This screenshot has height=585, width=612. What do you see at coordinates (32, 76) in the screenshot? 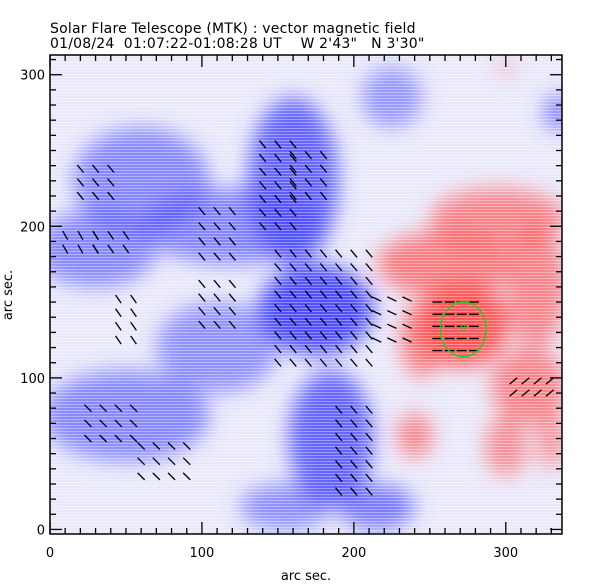
I see `y-tick-label: 300` at bounding box center [32, 76].